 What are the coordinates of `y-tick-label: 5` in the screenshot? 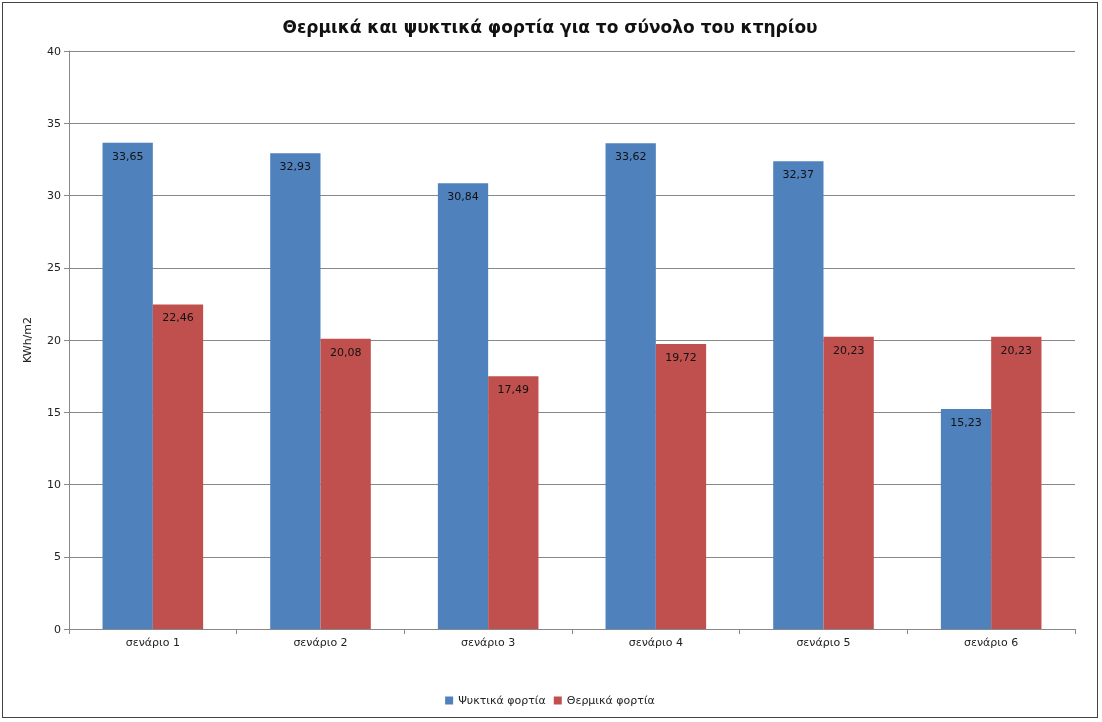 It's located at (57, 557).